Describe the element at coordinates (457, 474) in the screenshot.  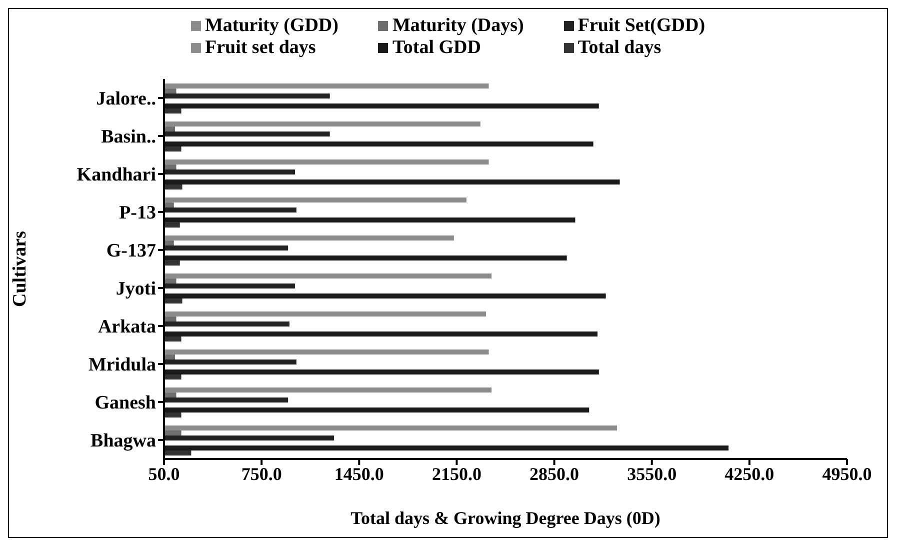
I see `x-tick-label: 2150.0` at that location.